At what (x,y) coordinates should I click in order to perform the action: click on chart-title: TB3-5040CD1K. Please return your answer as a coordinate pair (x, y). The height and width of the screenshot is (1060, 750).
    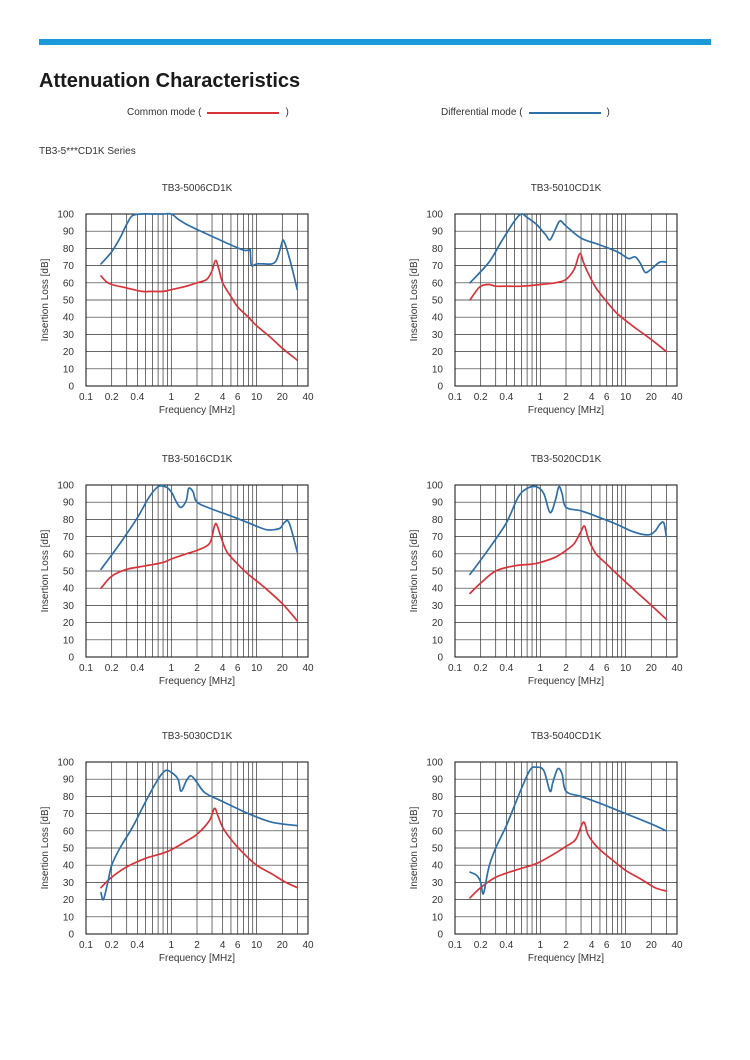
    Looking at the image, I should click on (566, 736).